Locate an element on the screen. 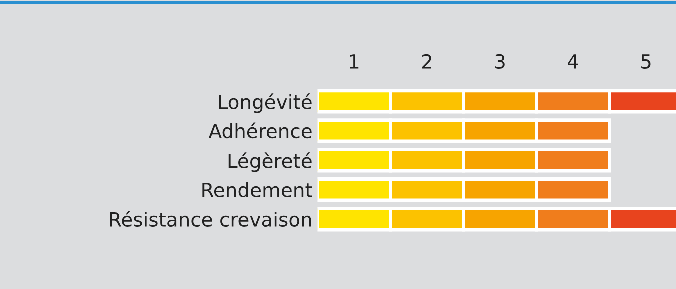 The image size is (676, 289). x-tick-label: 4 is located at coordinates (573, 61).